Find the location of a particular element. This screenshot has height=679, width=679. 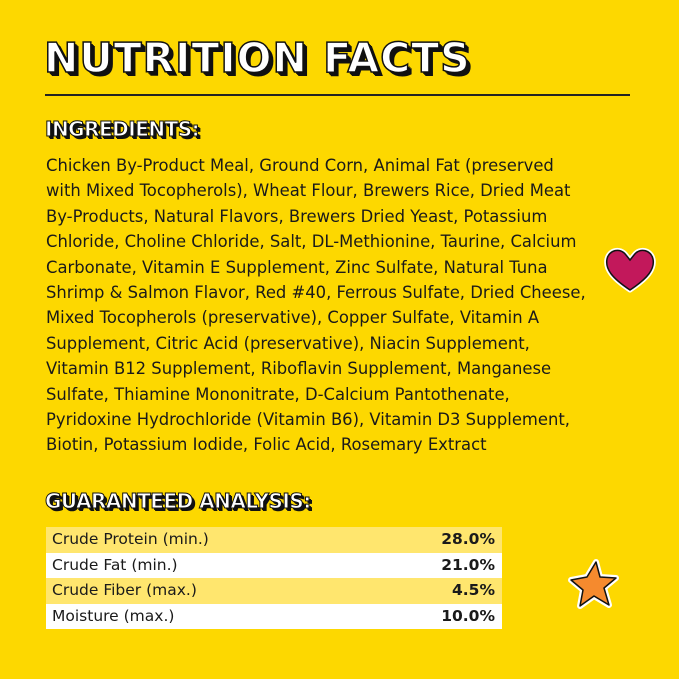

star-icon is located at coordinates (593, 584).